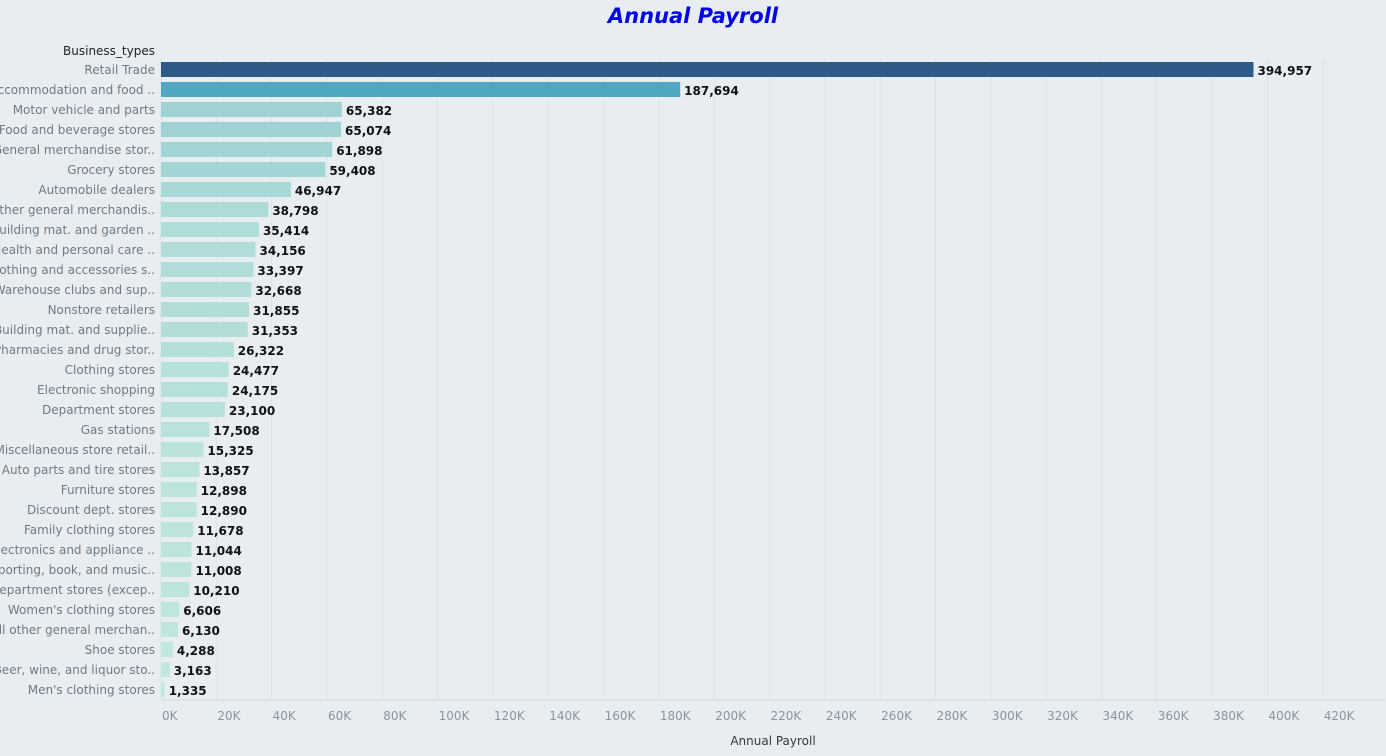 The height and width of the screenshot is (756, 1386). What do you see at coordinates (711, 91) in the screenshot?
I see `value-label: 187,694` at bounding box center [711, 91].